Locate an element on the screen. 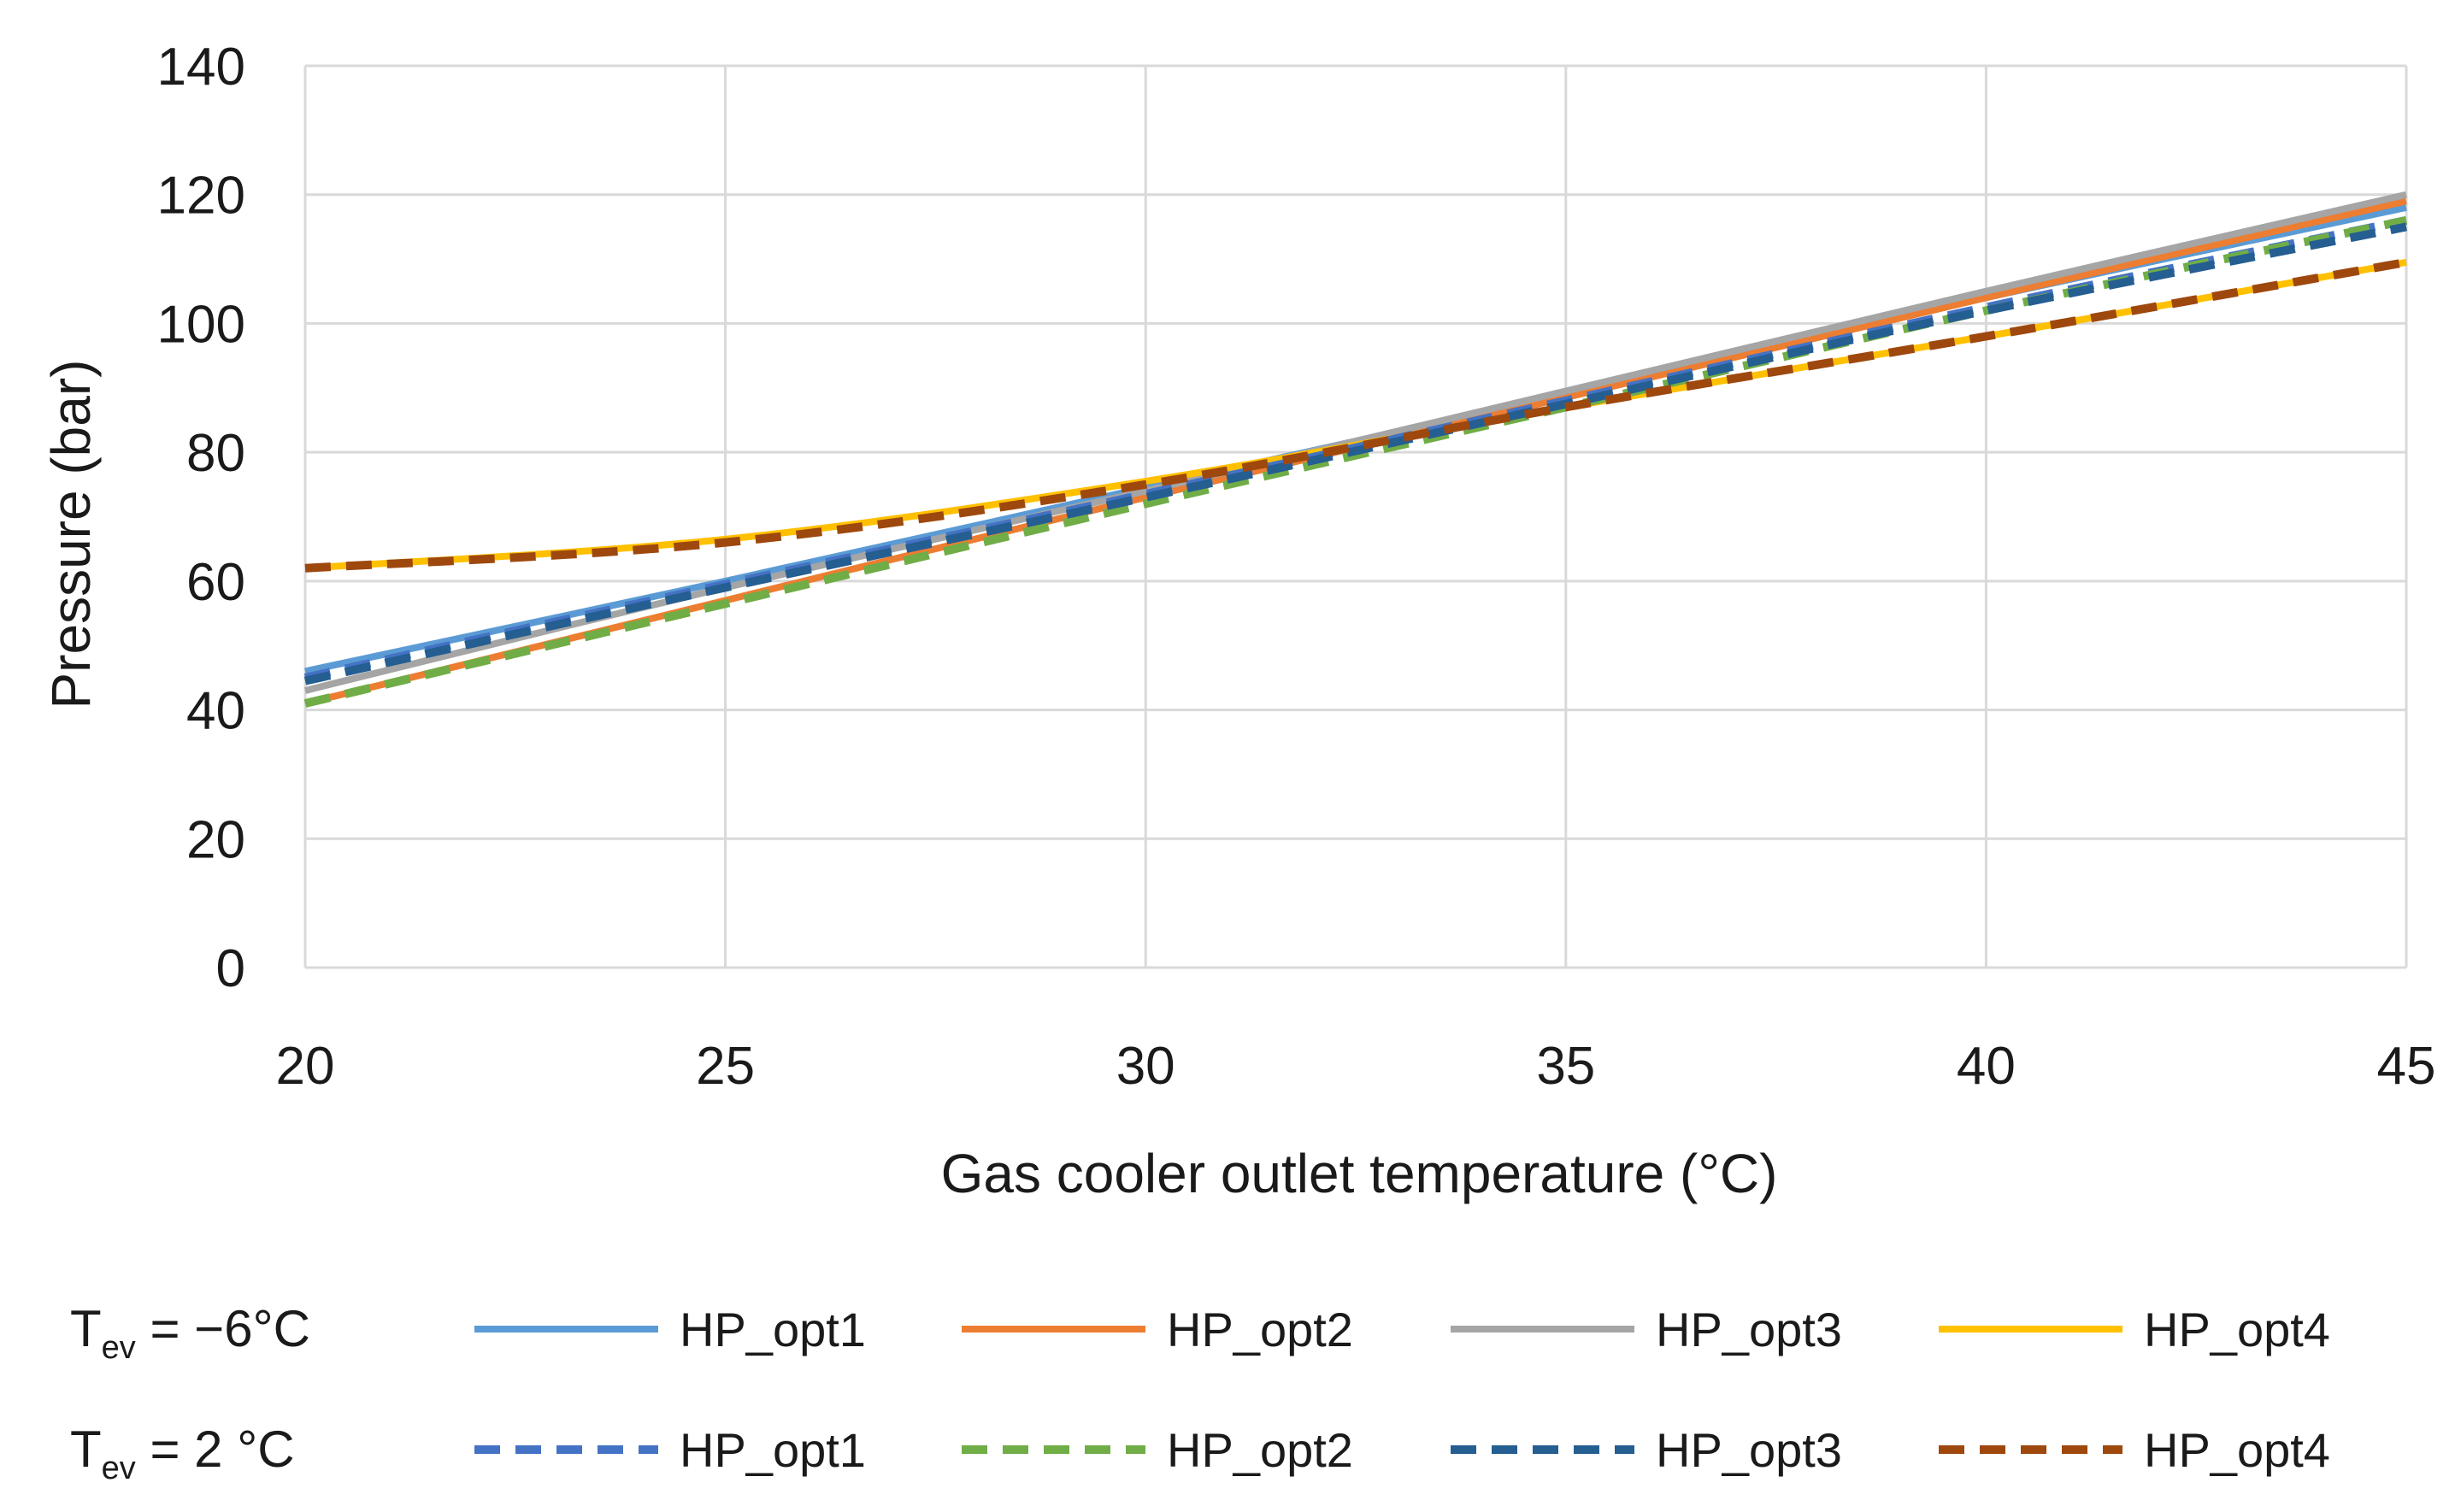 The height and width of the screenshot is (1512, 2461). legend-group-label: Tev = −6°C is located at coordinates (190, 1333).